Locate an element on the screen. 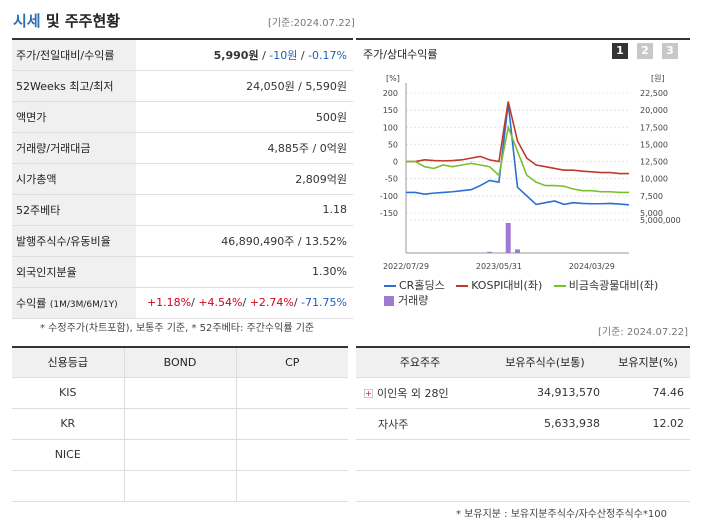  table-row: 시가총액 2,809억원 is located at coordinates (182, 179).